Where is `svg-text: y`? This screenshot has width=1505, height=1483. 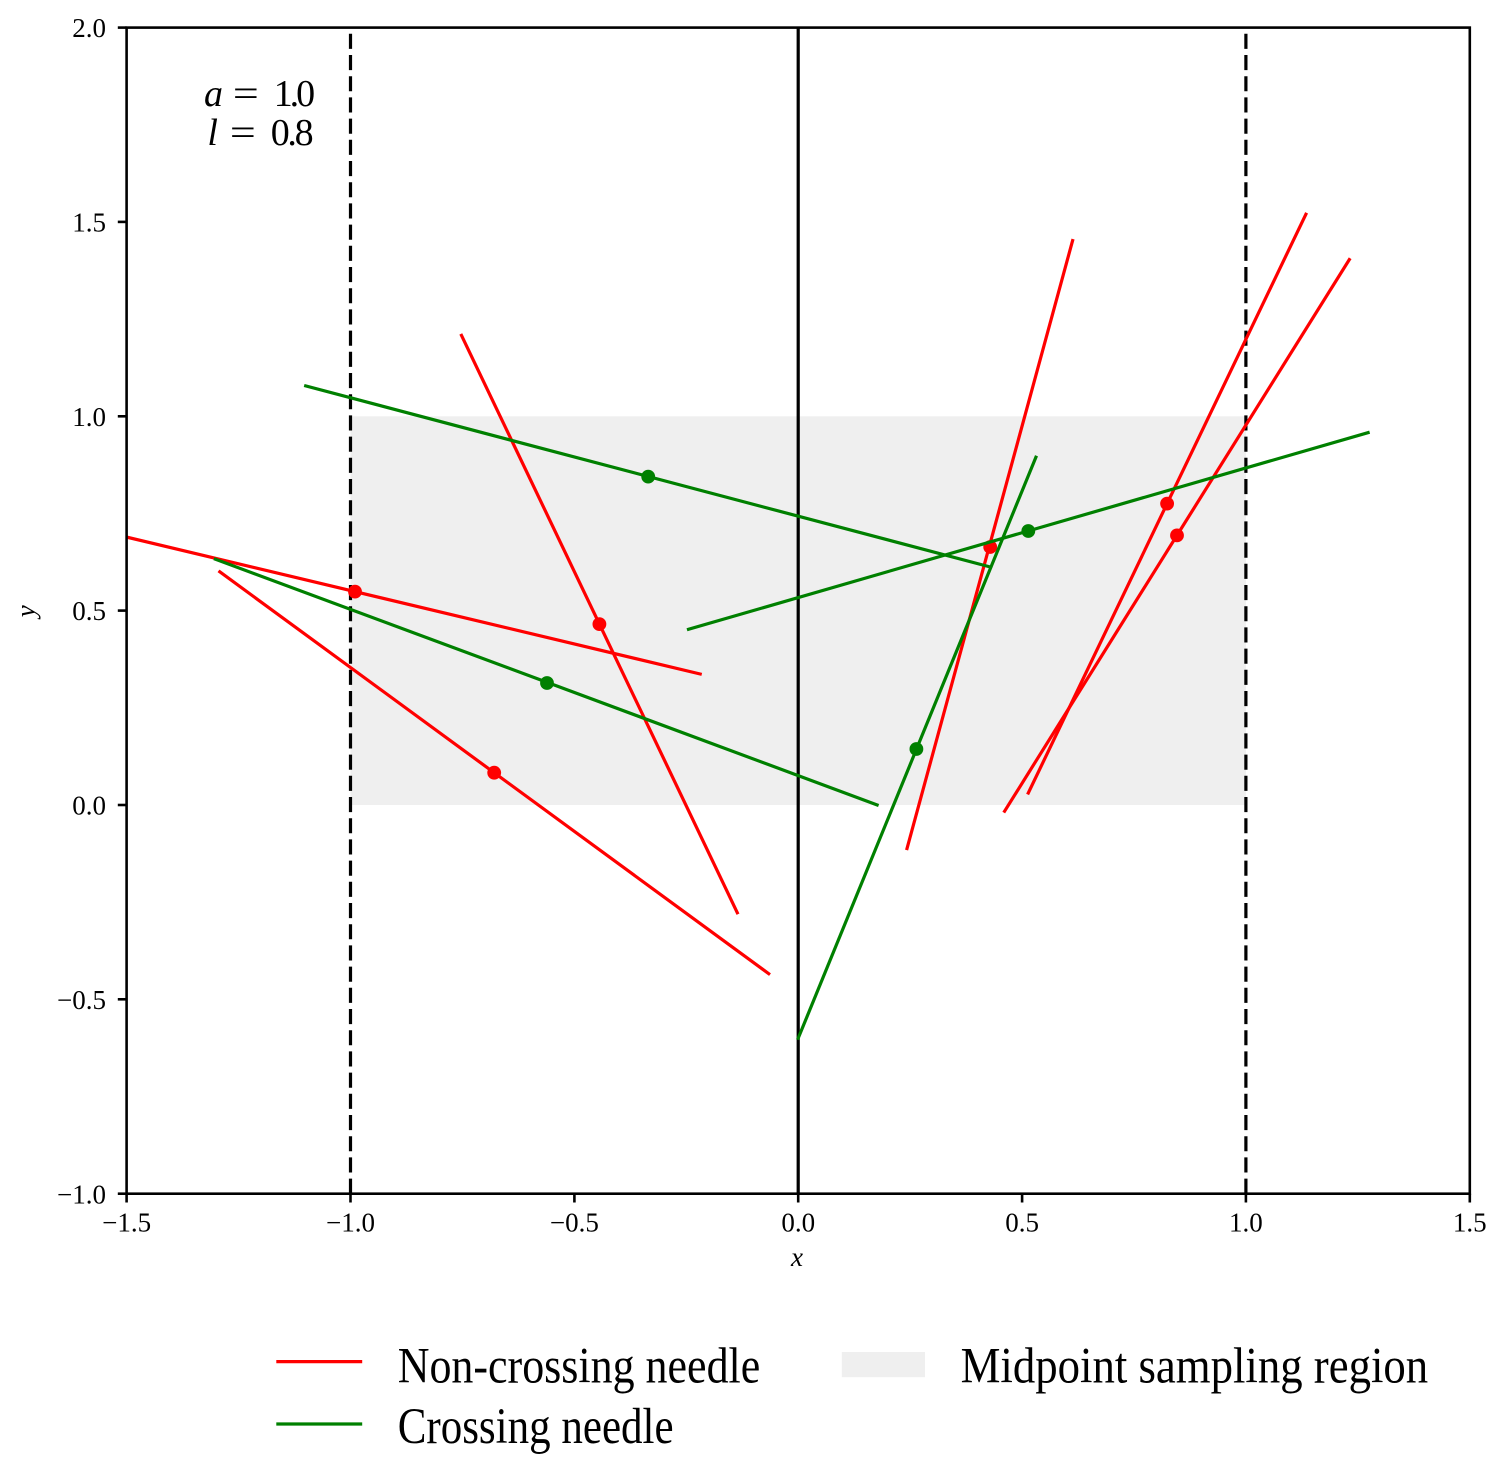
svg-text: y is located at coordinates (26, 612).